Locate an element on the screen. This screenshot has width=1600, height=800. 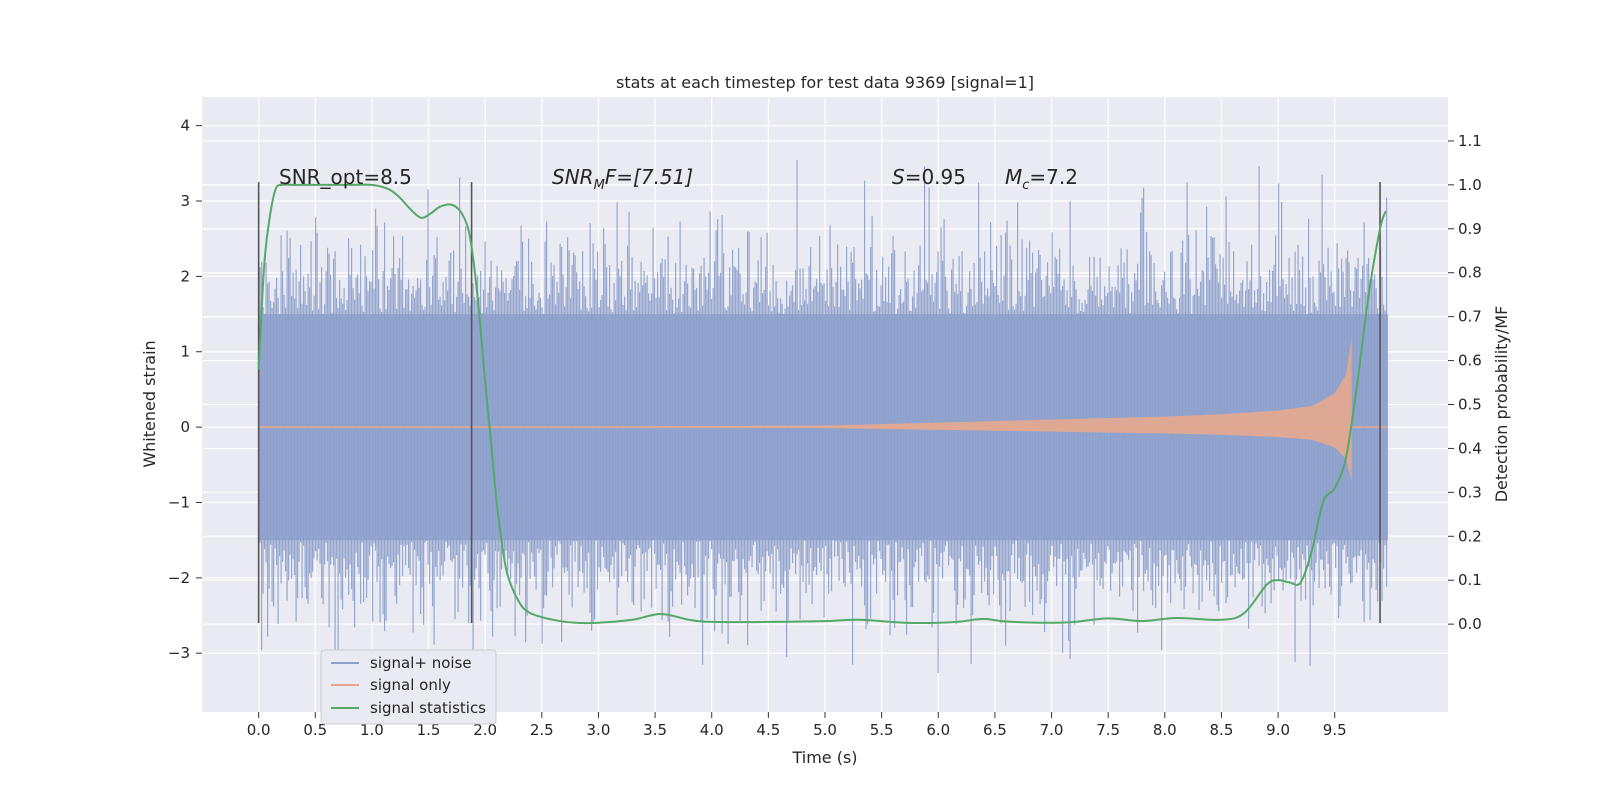
annotation-mc: Mc=7.2 is located at coordinates (1041, 179).